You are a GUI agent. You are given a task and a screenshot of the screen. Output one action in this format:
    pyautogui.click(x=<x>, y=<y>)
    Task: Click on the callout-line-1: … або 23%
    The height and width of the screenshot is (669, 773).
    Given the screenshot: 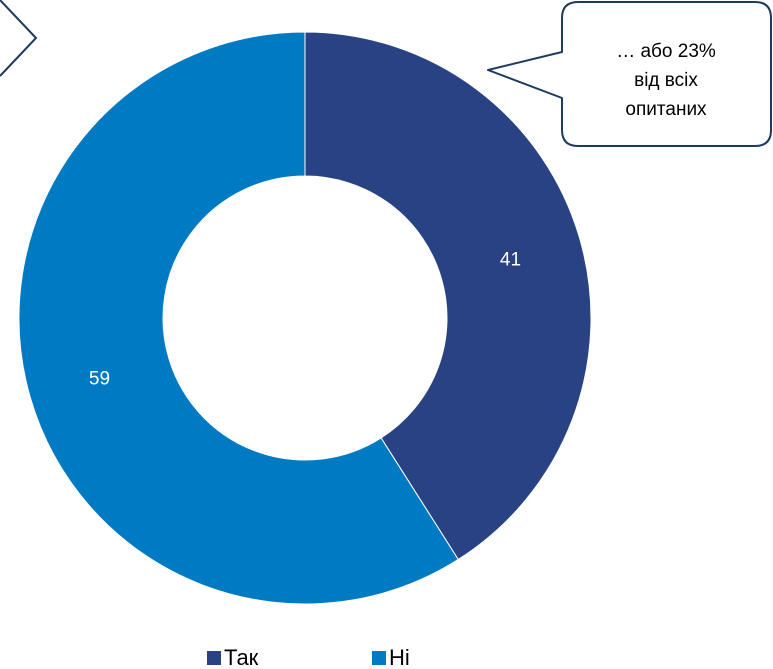 What is the action you would take?
    pyautogui.click(x=666, y=51)
    